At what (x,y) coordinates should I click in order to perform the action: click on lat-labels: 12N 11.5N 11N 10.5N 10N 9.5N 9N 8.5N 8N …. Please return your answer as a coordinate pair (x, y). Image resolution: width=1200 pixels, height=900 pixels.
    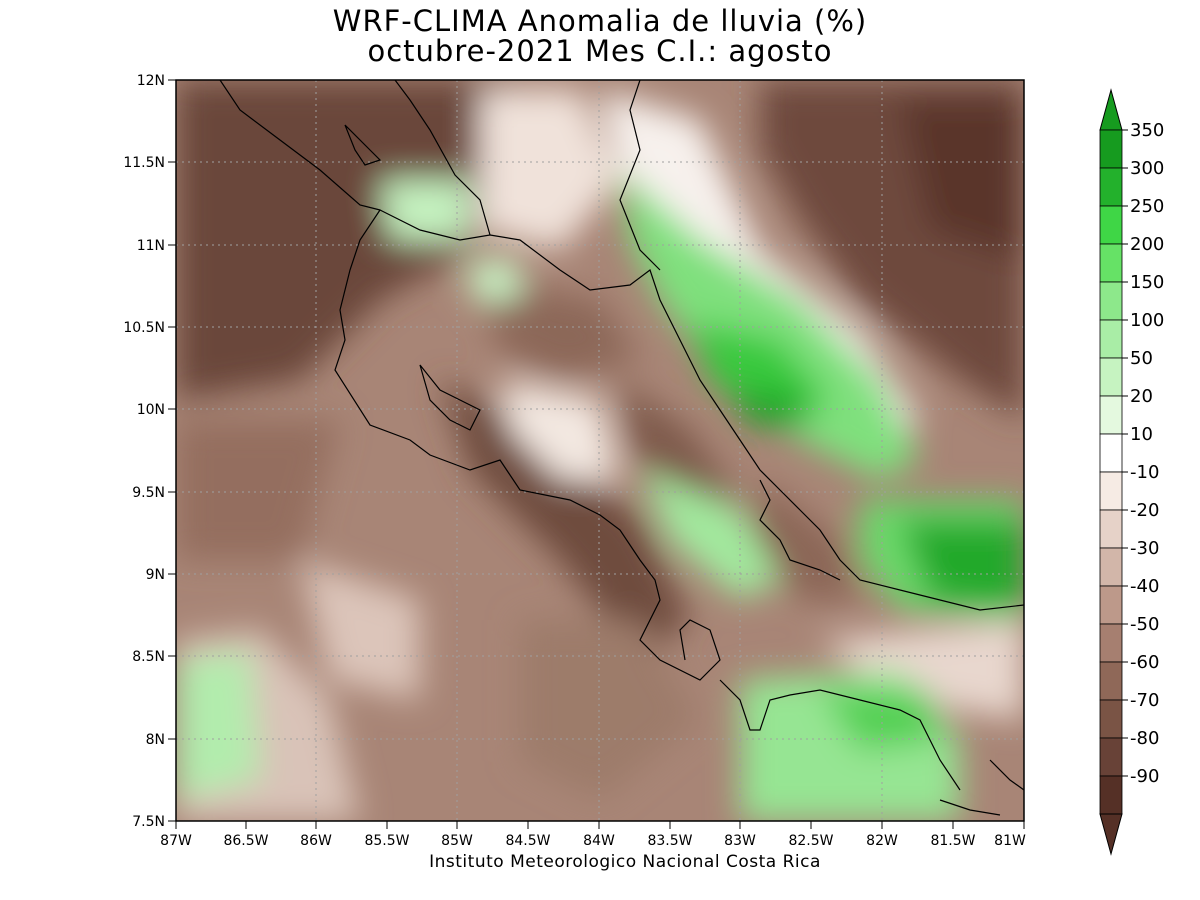
    Looking at the image, I should click on (144, 451).